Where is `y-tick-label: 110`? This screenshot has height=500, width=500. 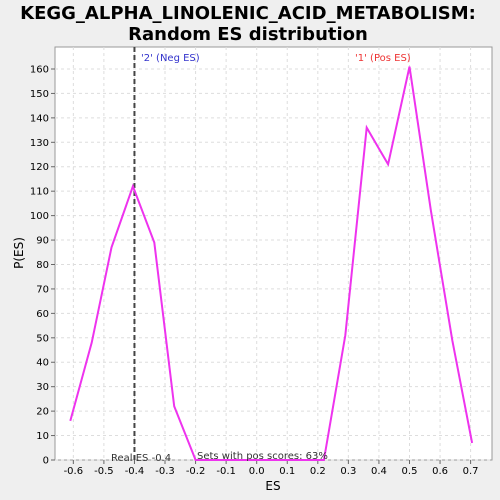 y-tick-label: 110 is located at coordinates (39, 192).